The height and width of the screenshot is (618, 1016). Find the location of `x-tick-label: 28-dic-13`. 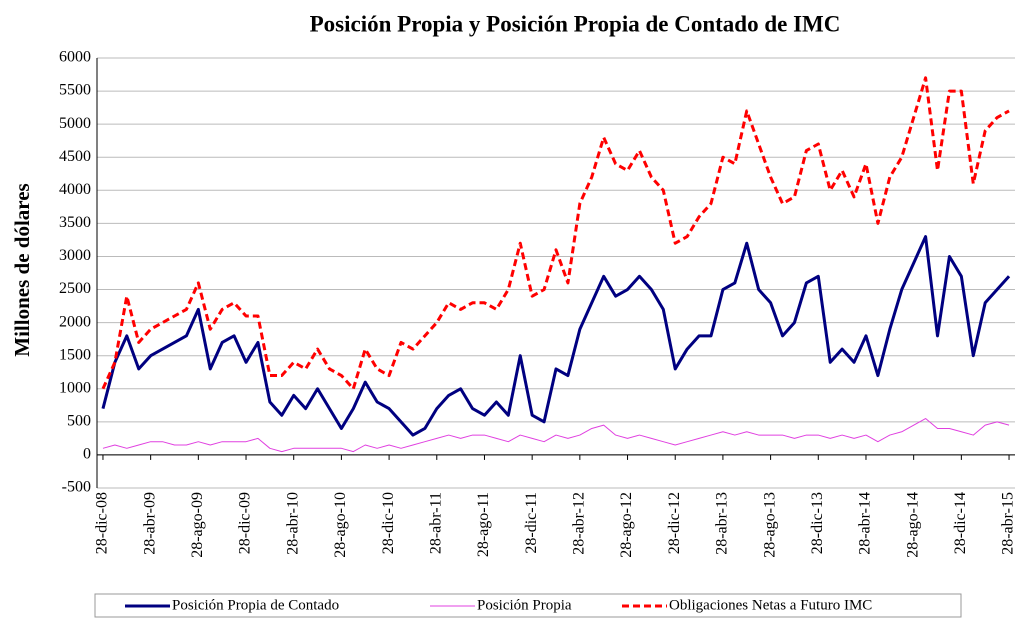

x-tick-label: 28-dic-13 is located at coordinates (817, 523).